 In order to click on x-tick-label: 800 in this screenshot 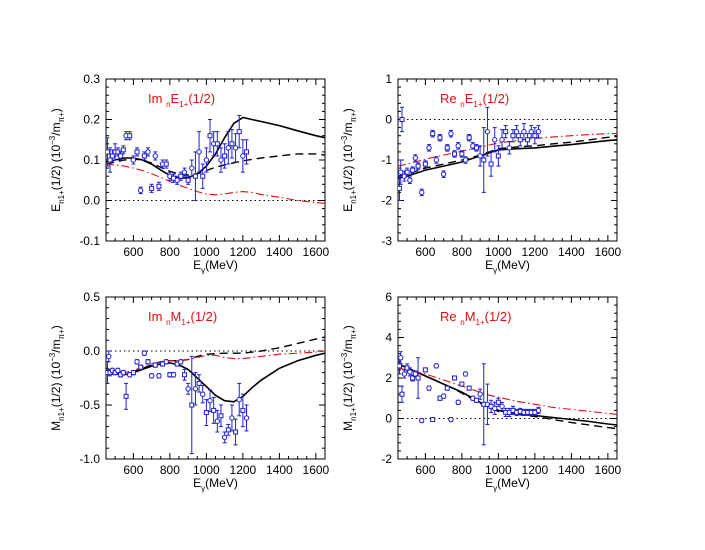, I will do `click(170, 252)`.